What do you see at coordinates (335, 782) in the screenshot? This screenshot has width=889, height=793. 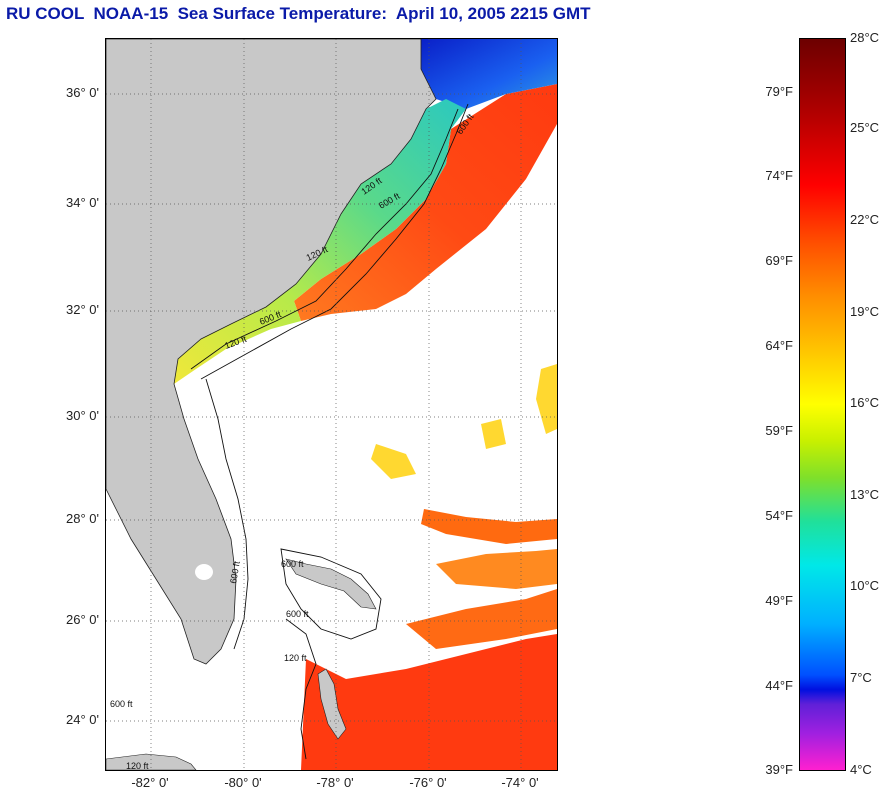 I see `lon-label: -78° 0'` at bounding box center [335, 782].